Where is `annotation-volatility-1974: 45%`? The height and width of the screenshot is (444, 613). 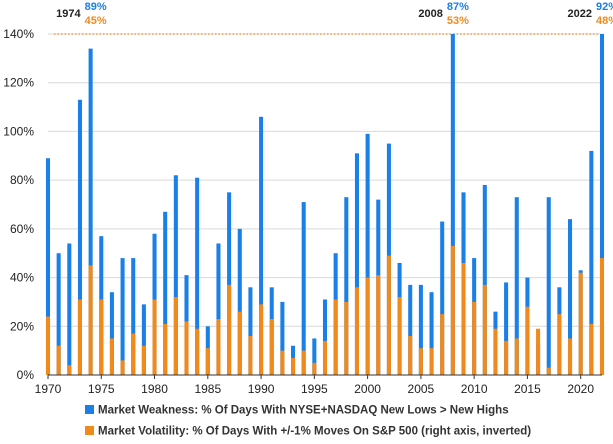
annotation-volatility-1974: 45% is located at coordinates (96, 21).